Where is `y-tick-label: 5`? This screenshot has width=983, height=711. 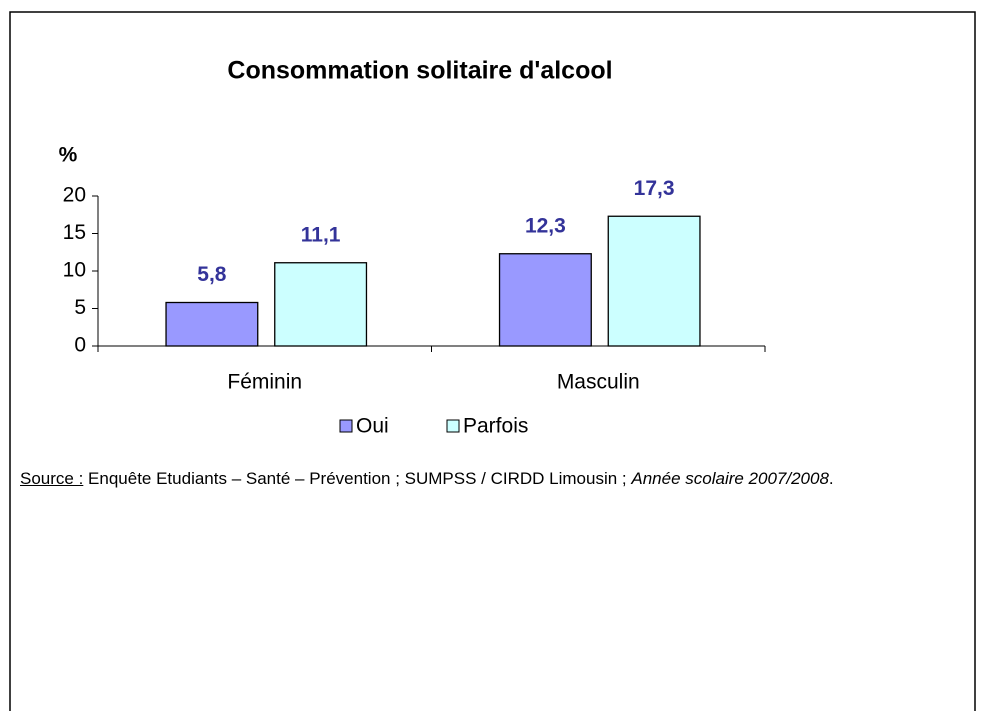 y-tick-label: 5 is located at coordinates (80, 307).